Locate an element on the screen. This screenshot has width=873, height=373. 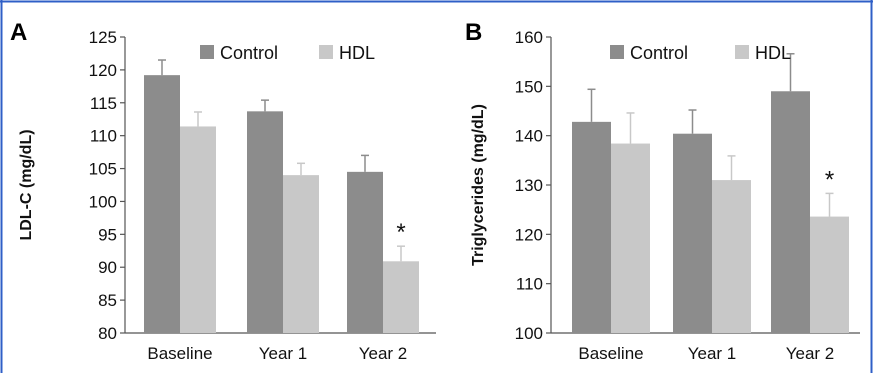
y-tick-label: 85 is located at coordinates (107, 300).